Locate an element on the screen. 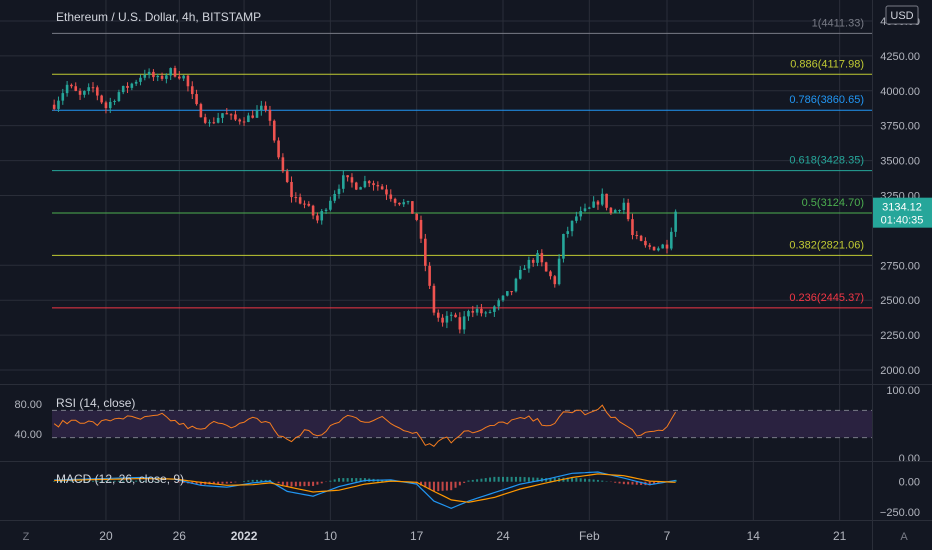 The width and height of the screenshot is (932, 550). time-tick-label: 26 is located at coordinates (180, 536).